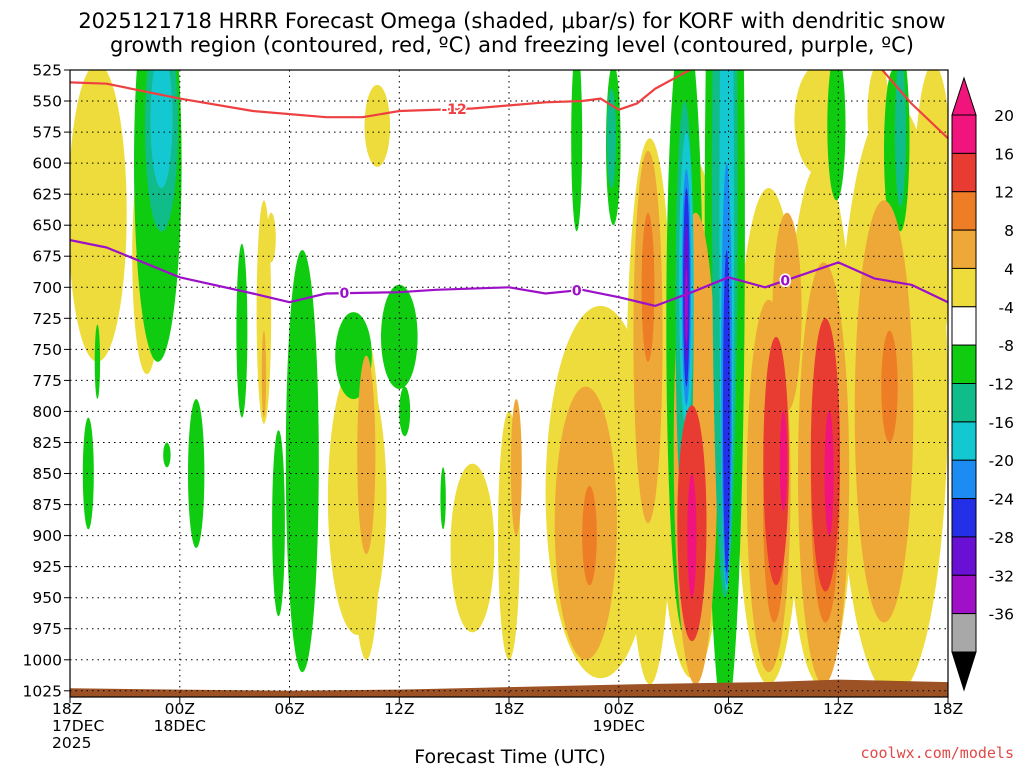 The image size is (1024, 768). Describe the element at coordinates (71, 743) in the screenshot. I see `xtick-label-0-2: 2025` at that location.